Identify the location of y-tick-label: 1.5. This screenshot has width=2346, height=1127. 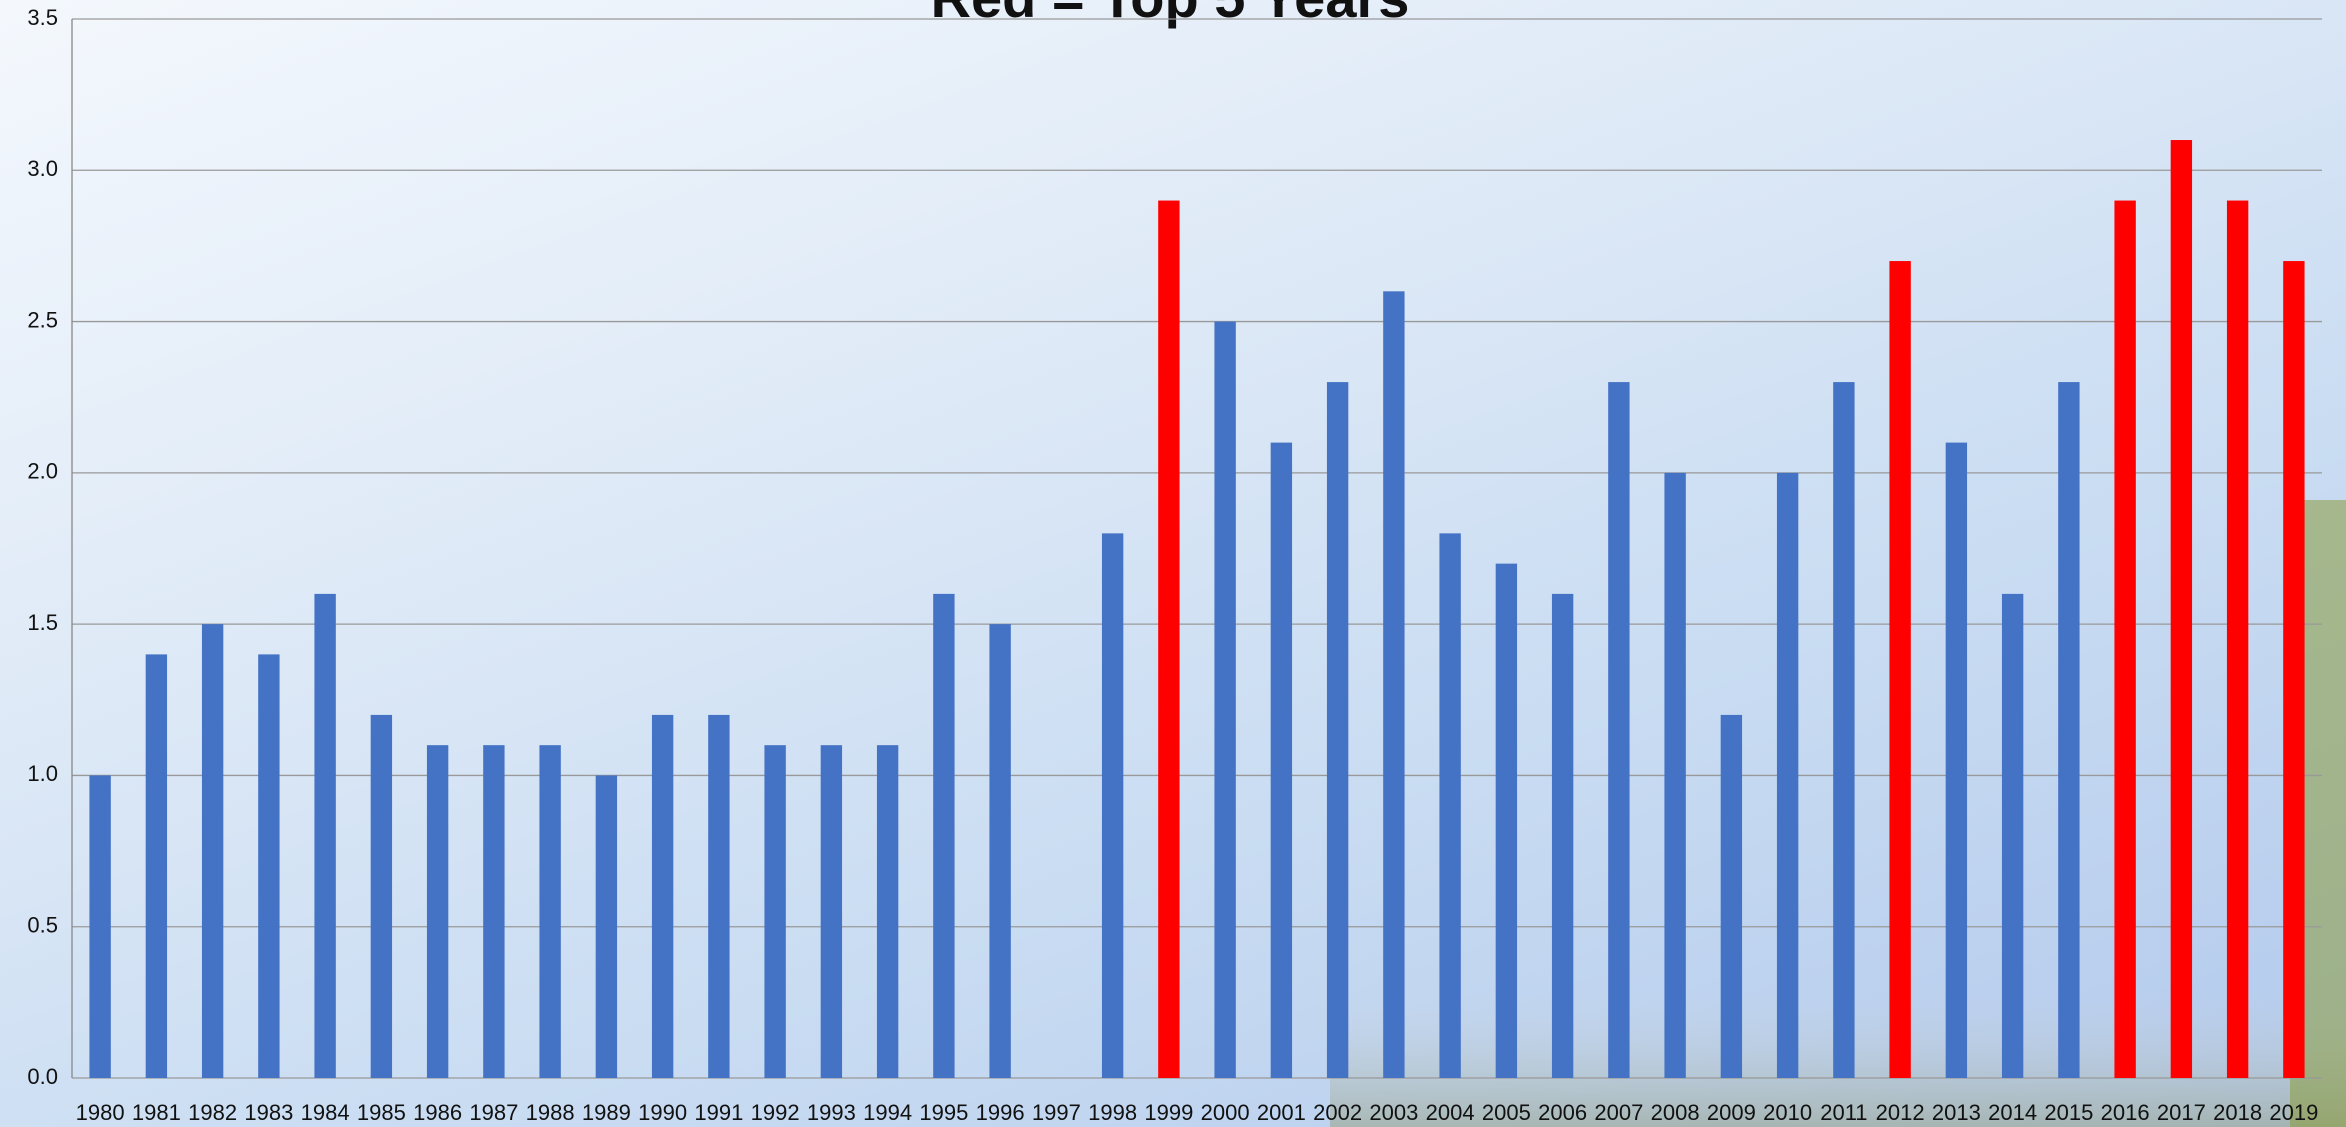
(42, 622).